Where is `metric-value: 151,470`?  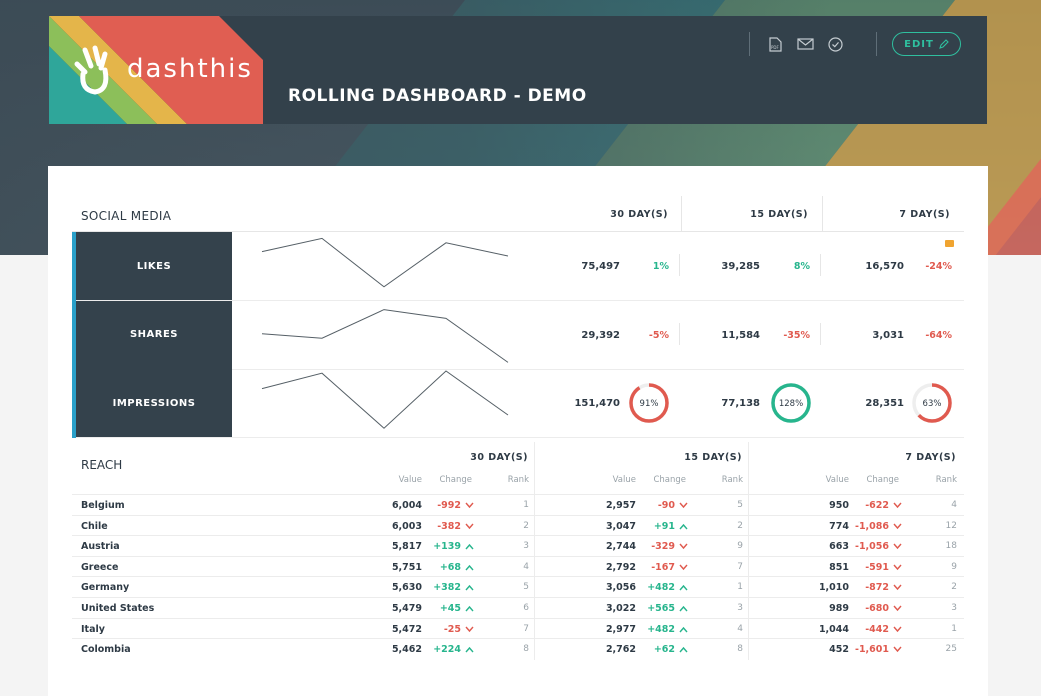 metric-value: 151,470 is located at coordinates (597, 403).